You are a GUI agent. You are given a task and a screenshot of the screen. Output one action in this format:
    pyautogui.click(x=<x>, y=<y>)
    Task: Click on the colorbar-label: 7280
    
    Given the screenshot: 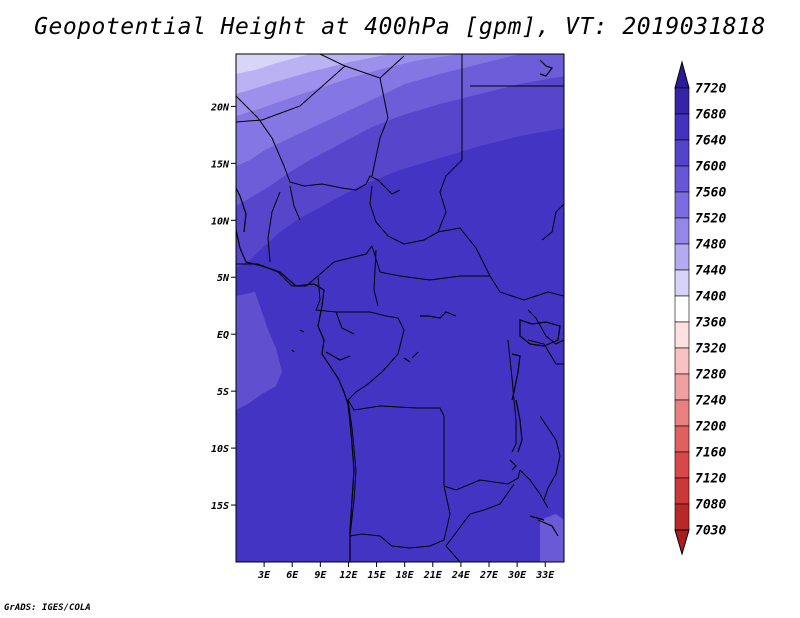 What is the action you would take?
    pyautogui.click(x=710, y=375)
    